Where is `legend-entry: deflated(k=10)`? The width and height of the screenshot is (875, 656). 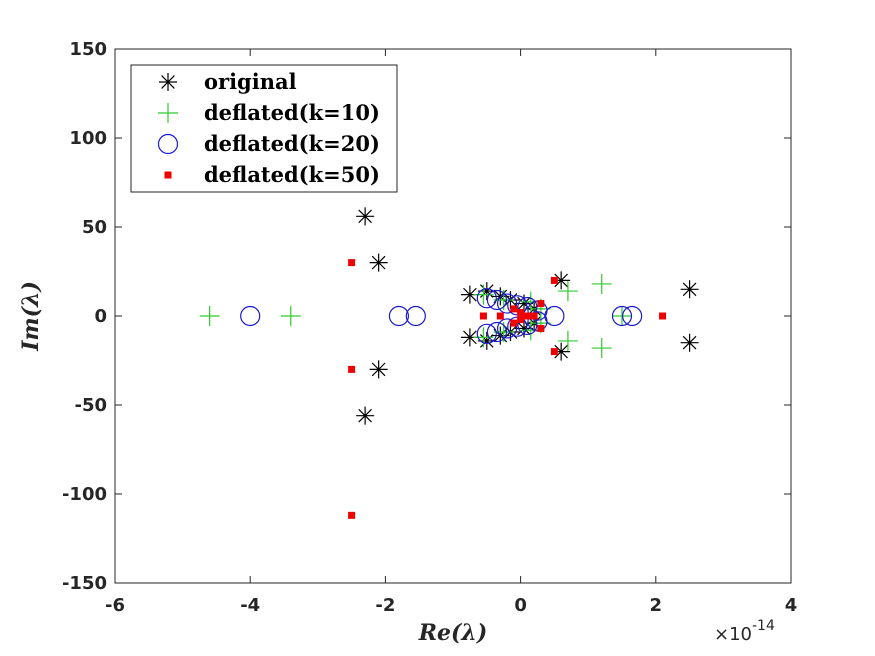 legend-entry: deflated(k=10) is located at coordinates (269, 112).